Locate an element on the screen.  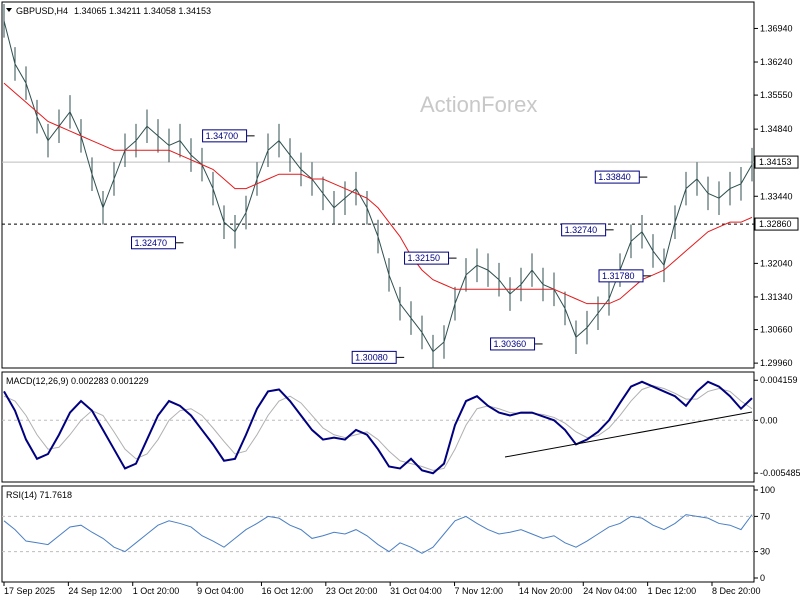
x-tick-label: 23 Oct 20:00 is located at coordinates (352, 591).